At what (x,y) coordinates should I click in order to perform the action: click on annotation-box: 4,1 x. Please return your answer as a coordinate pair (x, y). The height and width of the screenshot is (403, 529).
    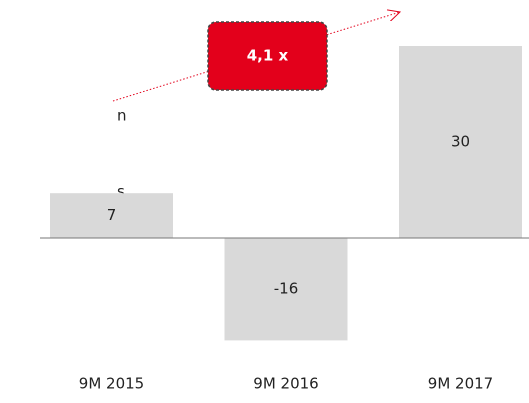
    Looking at the image, I should click on (267, 56).